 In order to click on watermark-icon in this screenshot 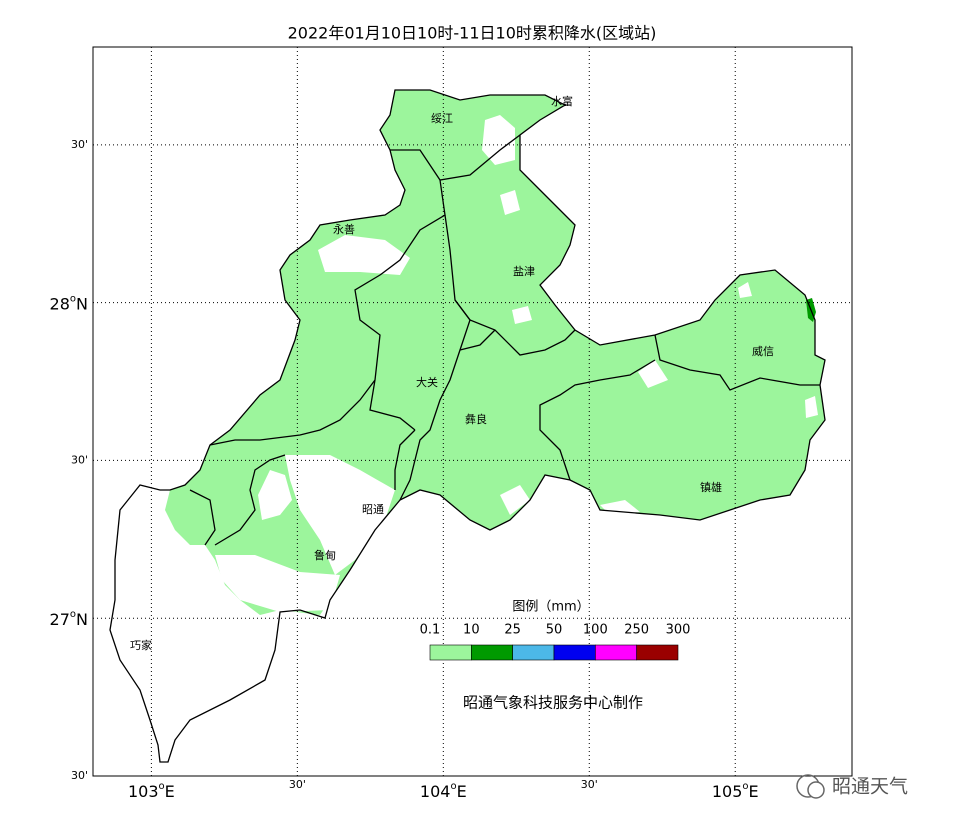, I will do `click(816, 790)`.